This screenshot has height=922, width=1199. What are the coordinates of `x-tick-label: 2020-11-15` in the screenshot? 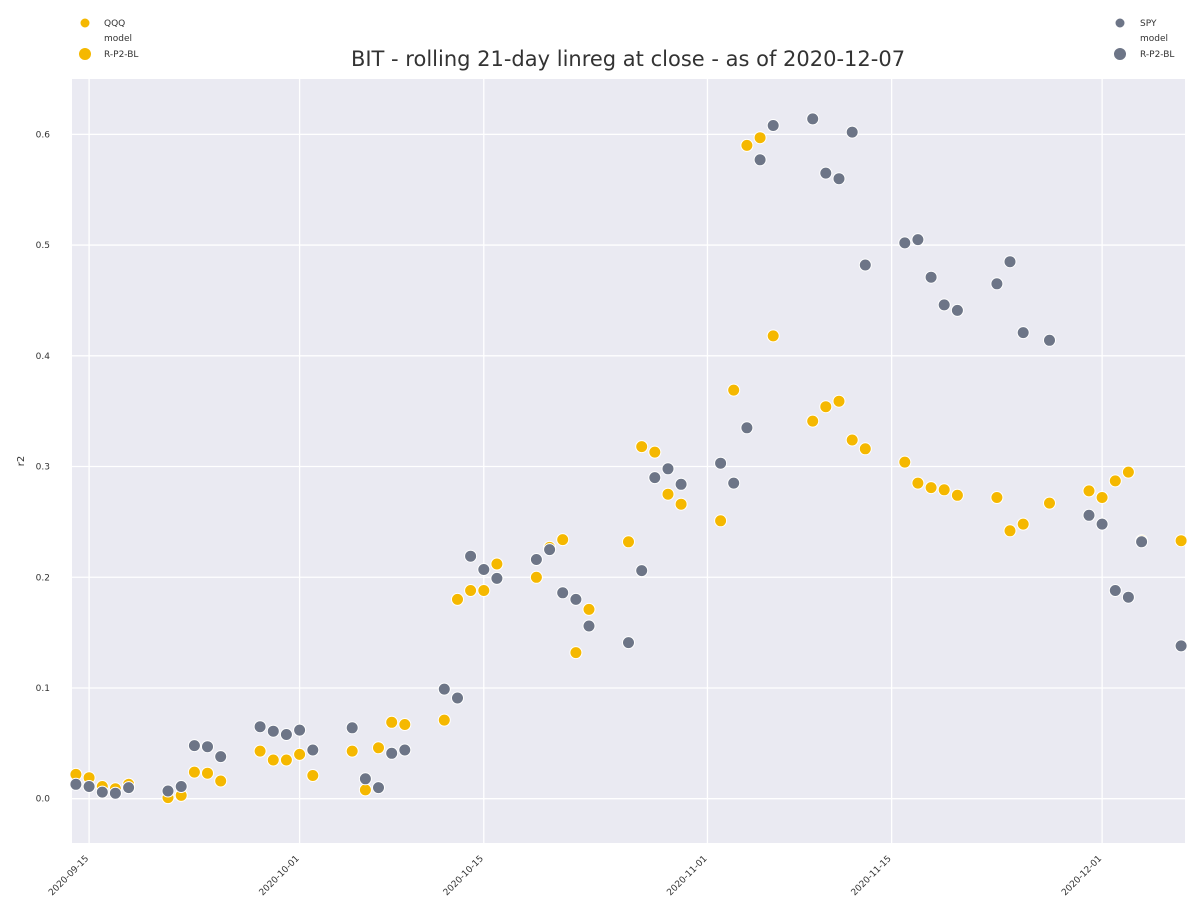 It's located at (872, 876).